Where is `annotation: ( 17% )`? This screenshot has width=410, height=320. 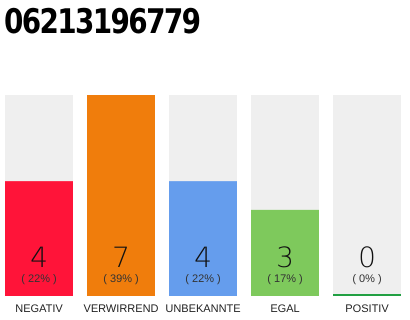 annotation: ( 17% ) is located at coordinates (285, 279).